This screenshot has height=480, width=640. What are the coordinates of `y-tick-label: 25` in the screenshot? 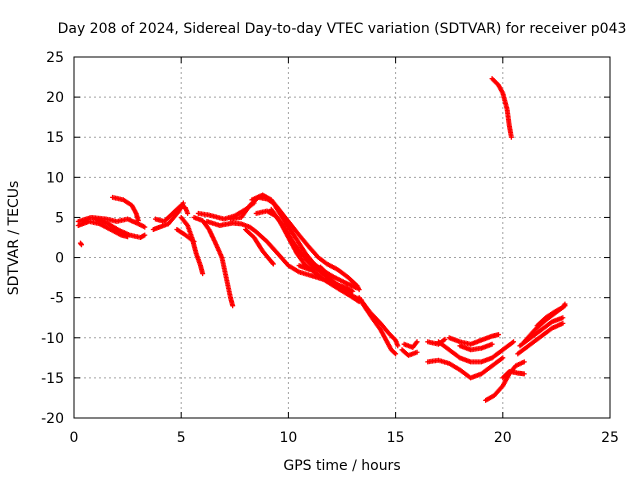 It's located at (55, 58).